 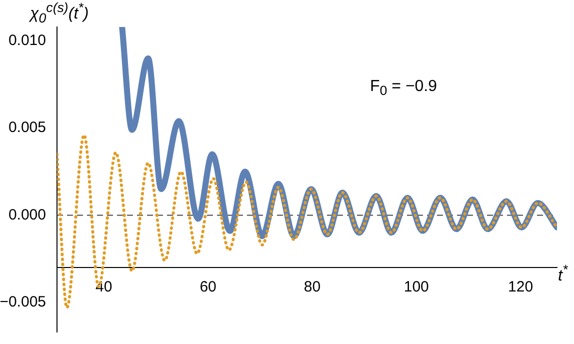 What do you see at coordinates (404, 88) in the screenshot?
I see `annotation: F$_{0}$ = −0.9` at bounding box center [404, 88].